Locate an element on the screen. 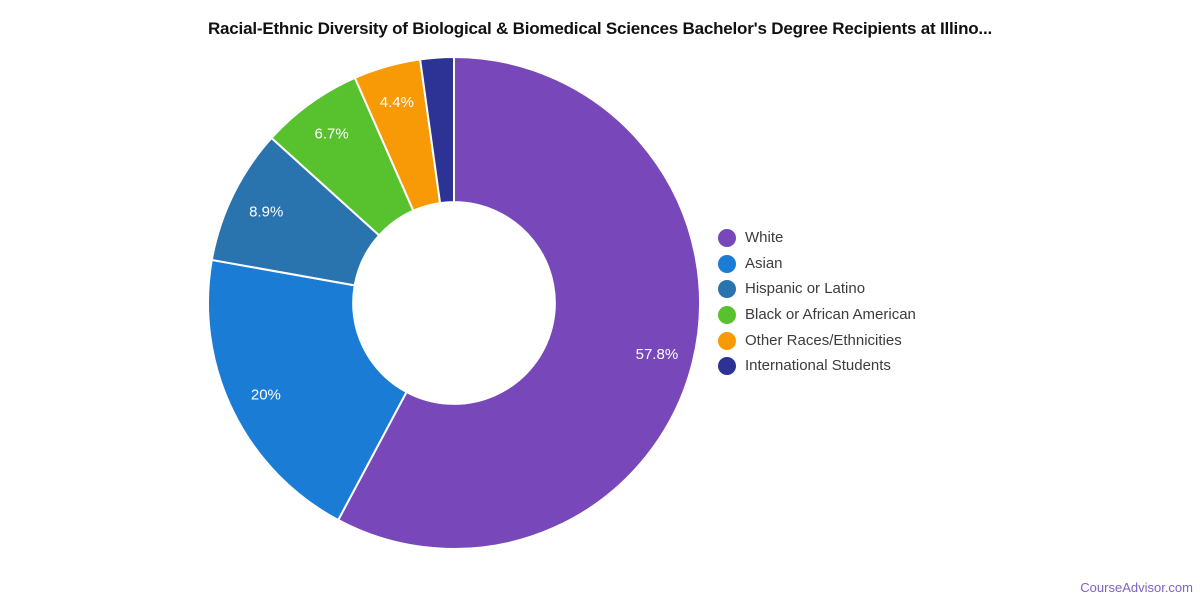 This screenshot has width=1200, height=600. slice-percent-label-white: 57.8% is located at coordinates (657, 354).